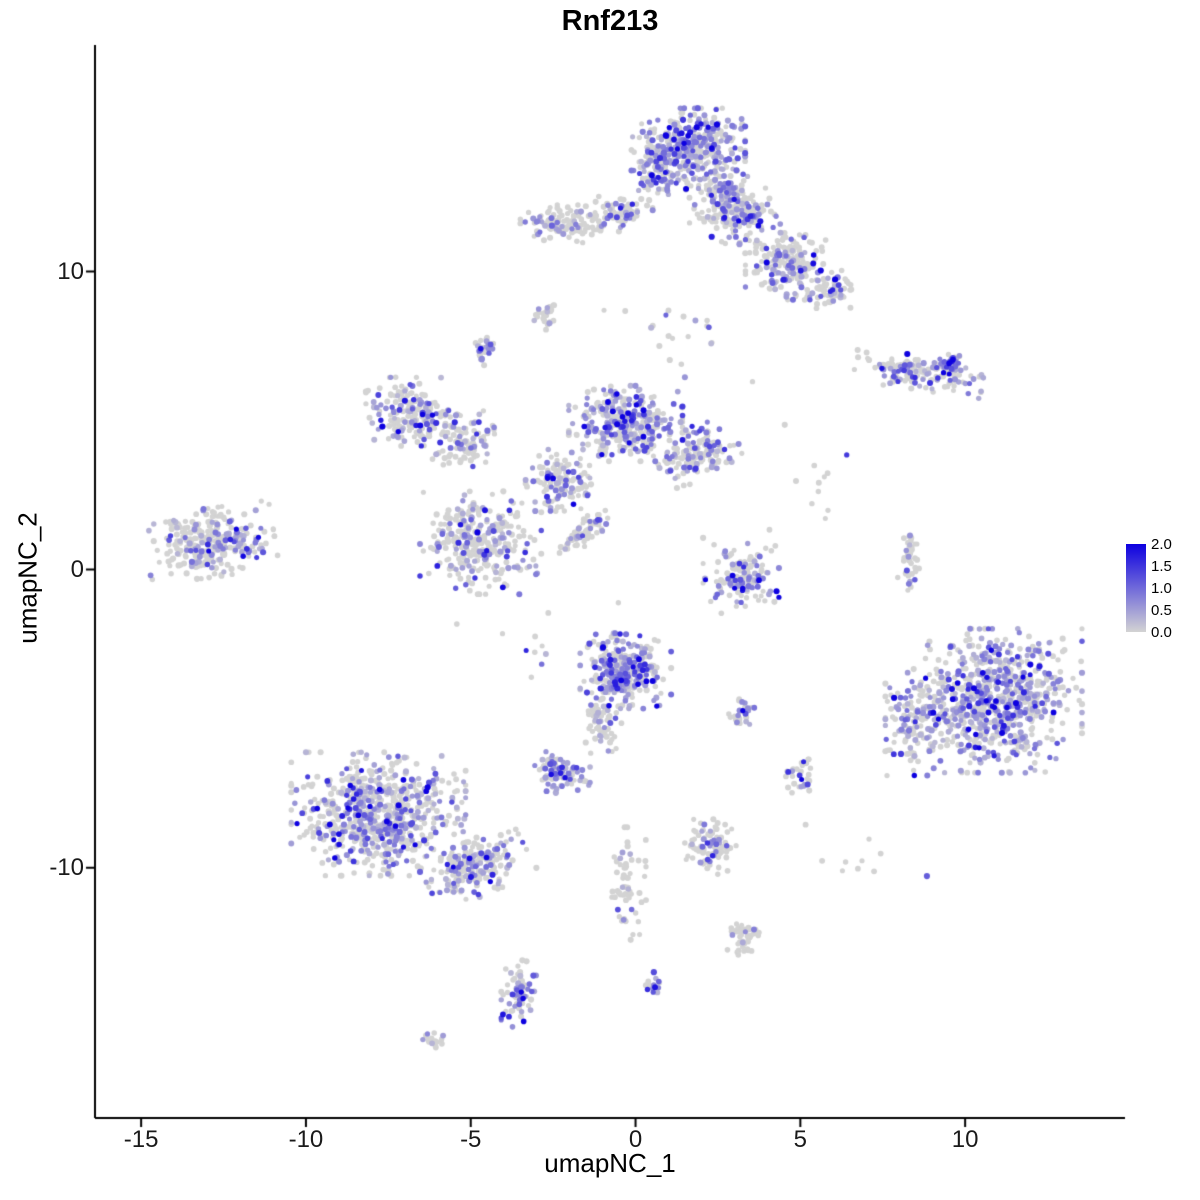 This screenshot has width=1200, height=1200. Describe the element at coordinates (610, 1163) in the screenshot. I see `x-axis-label: umapNC_1` at that location.